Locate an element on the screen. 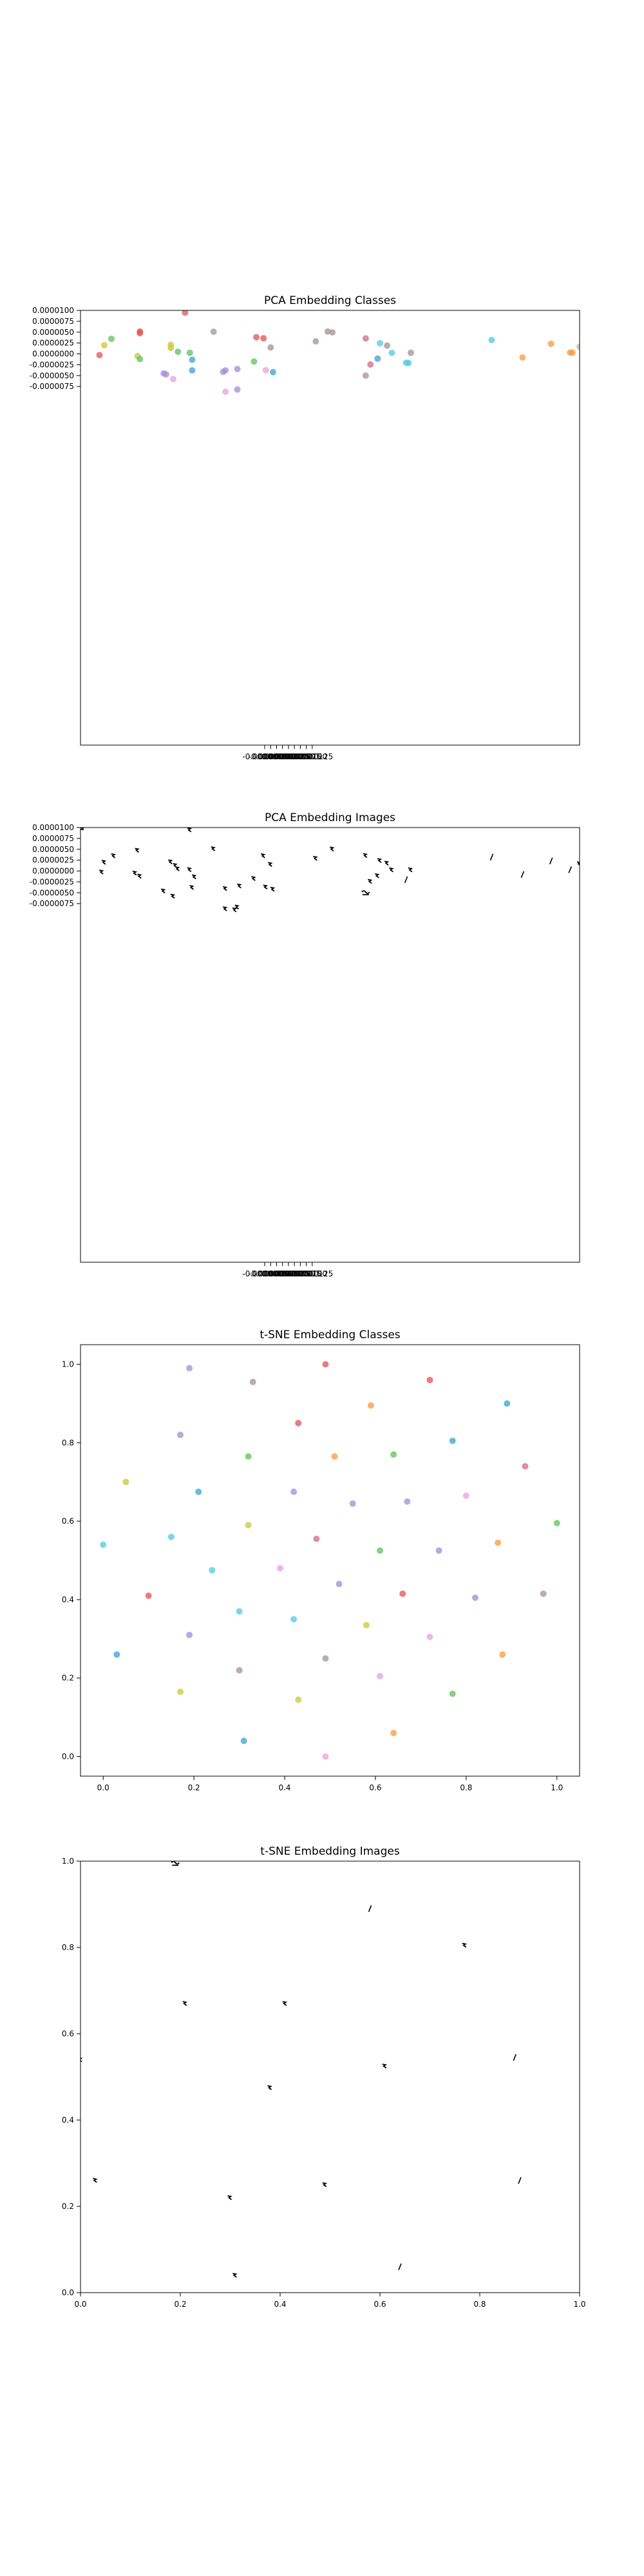 The height and width of the screenshot is (2576, 644). y-tick-label: 0.8 is located at coordinates (68, 1442).